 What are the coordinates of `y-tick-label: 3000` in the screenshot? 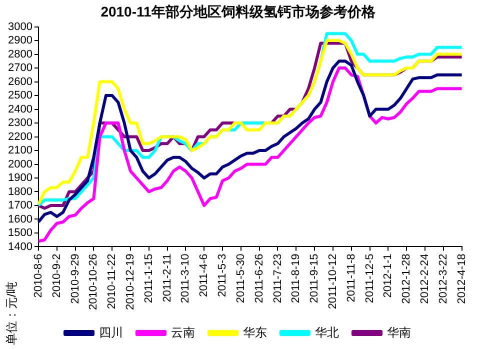 It's located at (20, 26).